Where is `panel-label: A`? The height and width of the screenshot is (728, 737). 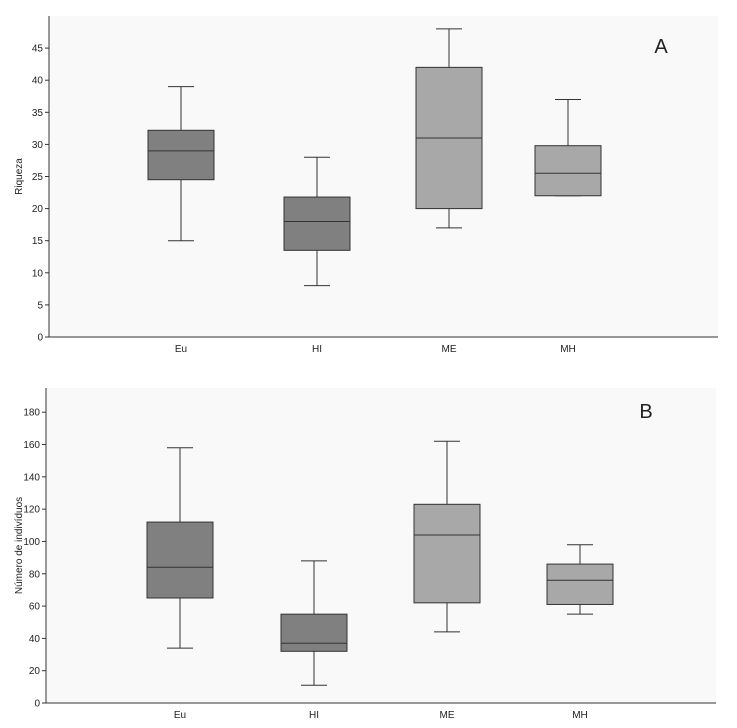
panel-label: A is located at coordinates (661, 47).